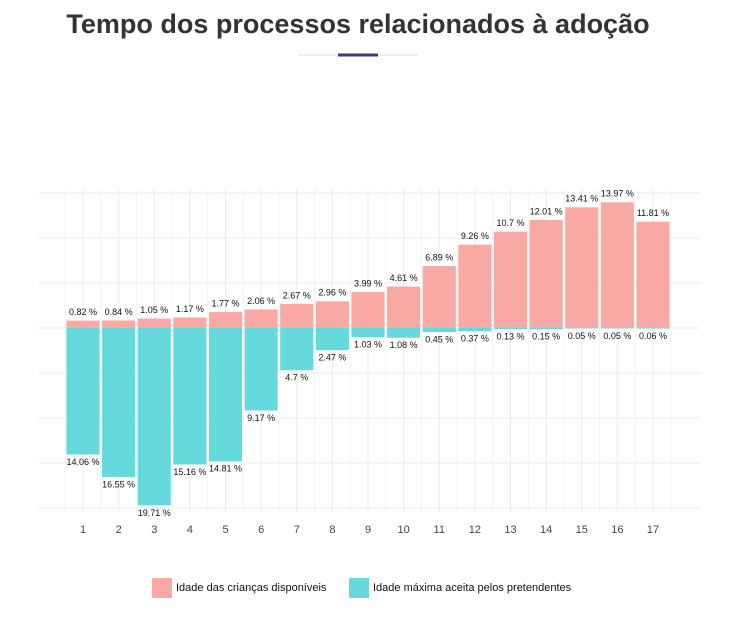  Describe the element at coordinates (653, 213) in the screenshot. I see `value-label: 11.81 %` at that location.